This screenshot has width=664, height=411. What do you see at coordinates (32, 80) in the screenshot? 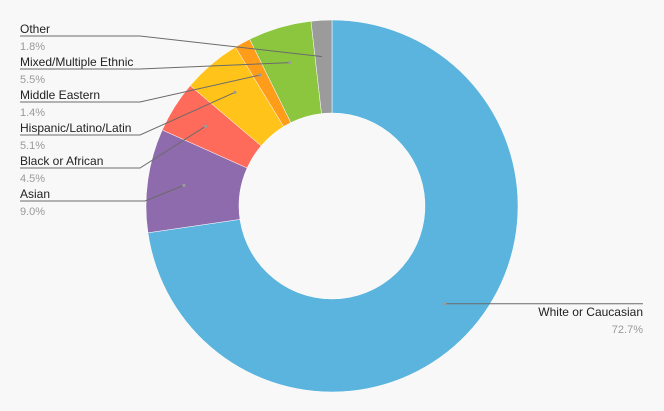
I see `slice-value-mixed-multiple-ethnic: 5.5%` at bounding box center [32, 80].